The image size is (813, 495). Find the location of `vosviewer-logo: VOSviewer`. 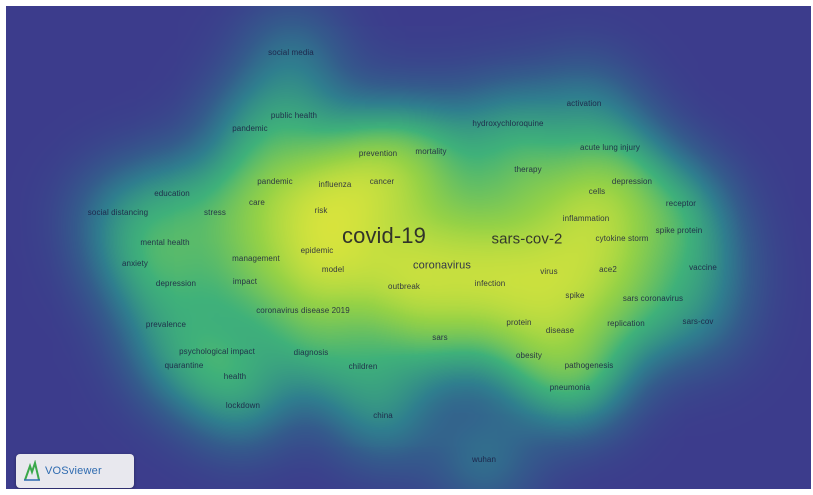

vosviewer-logo: VOSviewer is located at coordinates (75, 471).